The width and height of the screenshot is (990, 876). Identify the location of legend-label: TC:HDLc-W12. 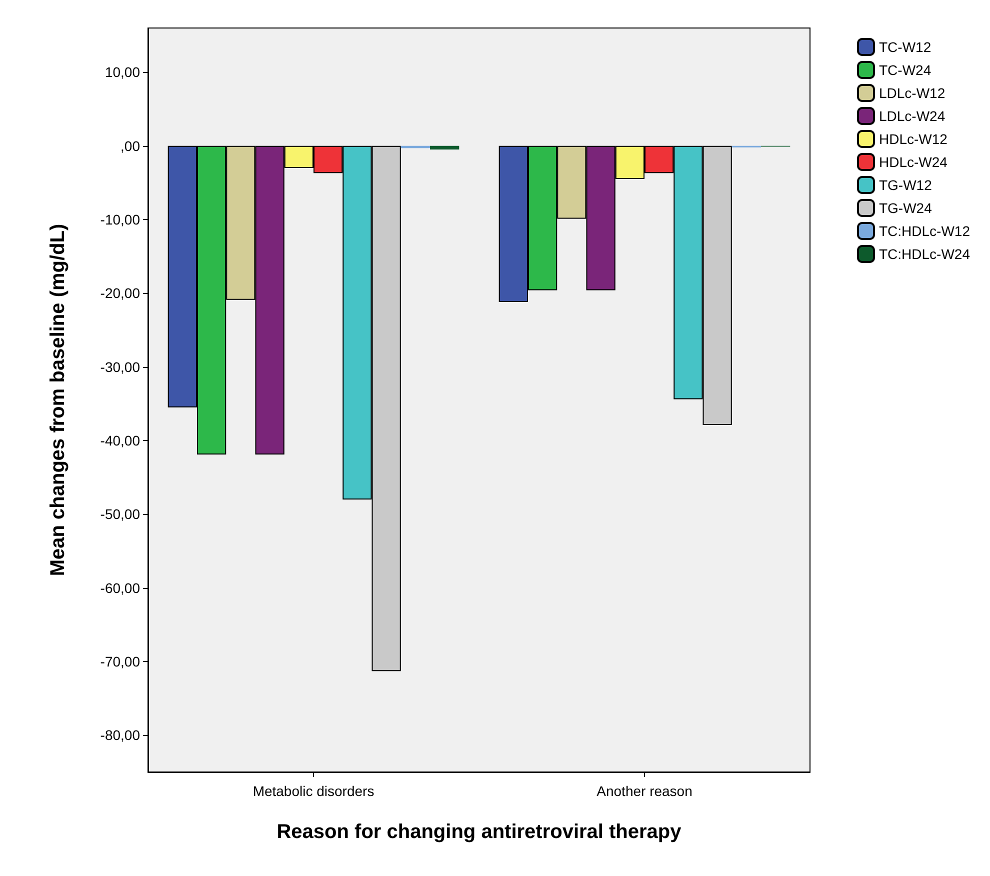
(924, 231).